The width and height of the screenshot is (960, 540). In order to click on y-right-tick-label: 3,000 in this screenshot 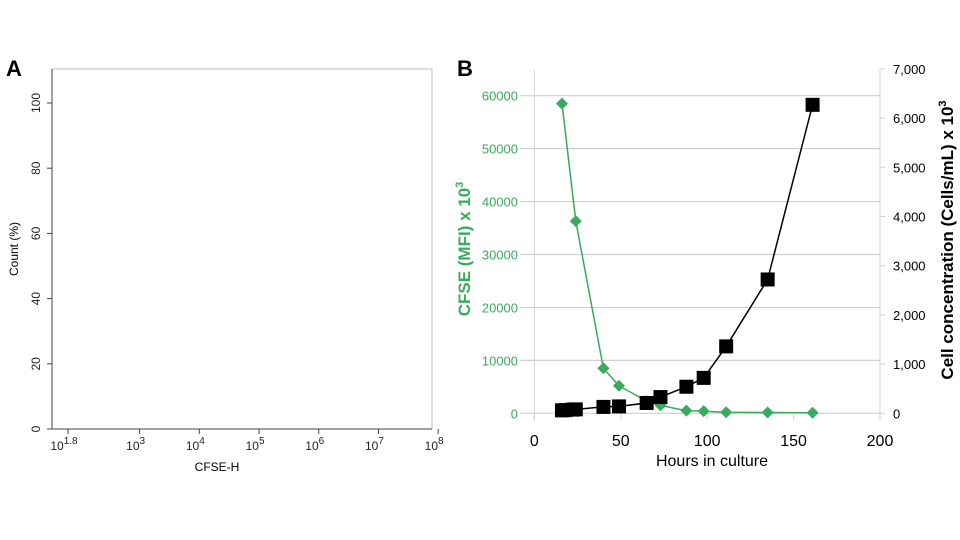, I will do `click(909, 266)`.